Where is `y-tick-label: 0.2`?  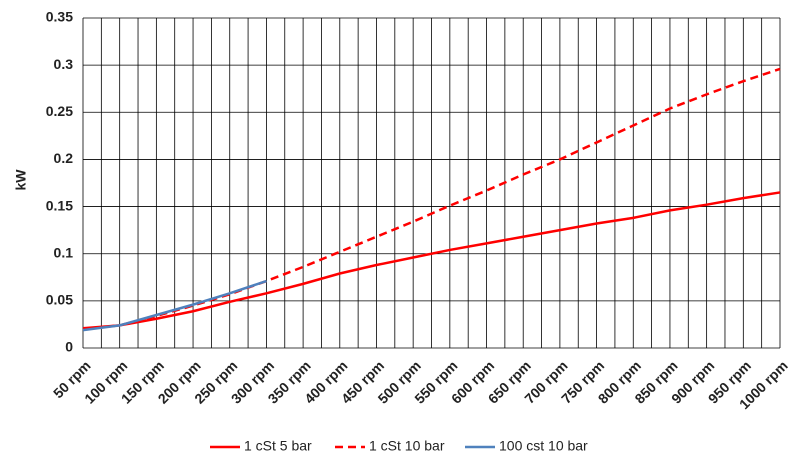
y-tick-label: 0.2 is located at coordinates (64, 158).